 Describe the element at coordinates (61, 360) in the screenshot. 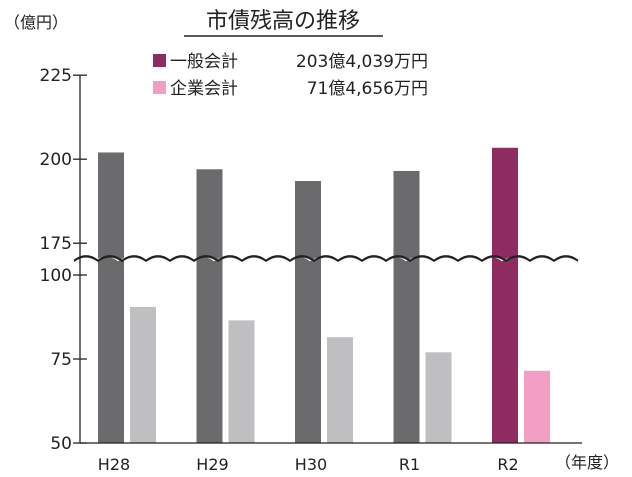

I see `y-tick-label: 75` at that location.